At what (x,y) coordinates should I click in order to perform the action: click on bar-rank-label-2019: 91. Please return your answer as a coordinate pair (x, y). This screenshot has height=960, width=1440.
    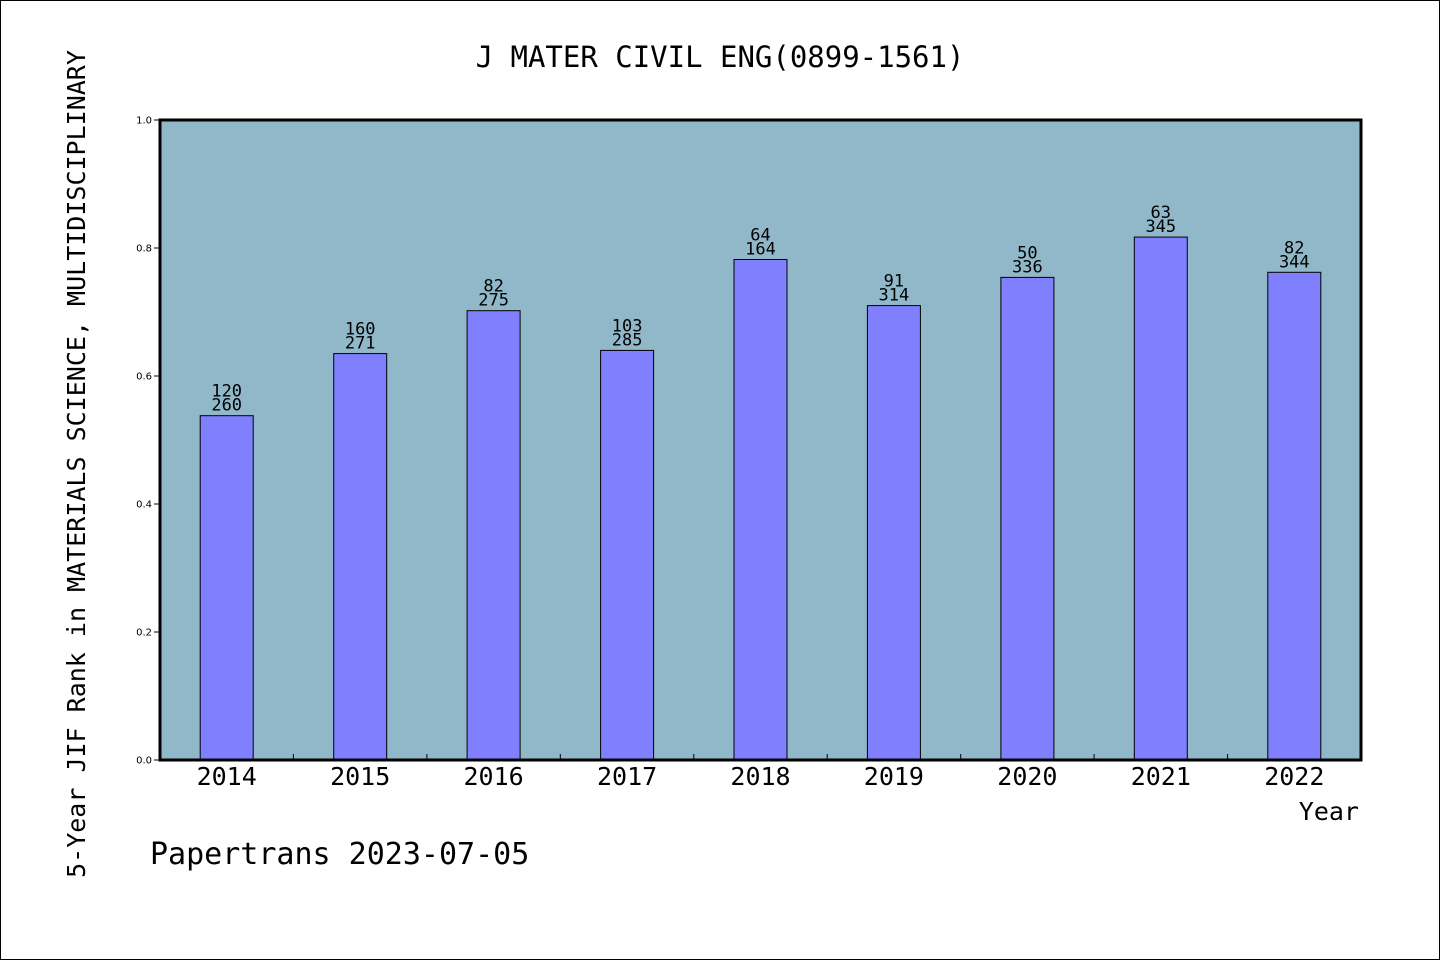
    Looking at the image, I should click on (894, 282).